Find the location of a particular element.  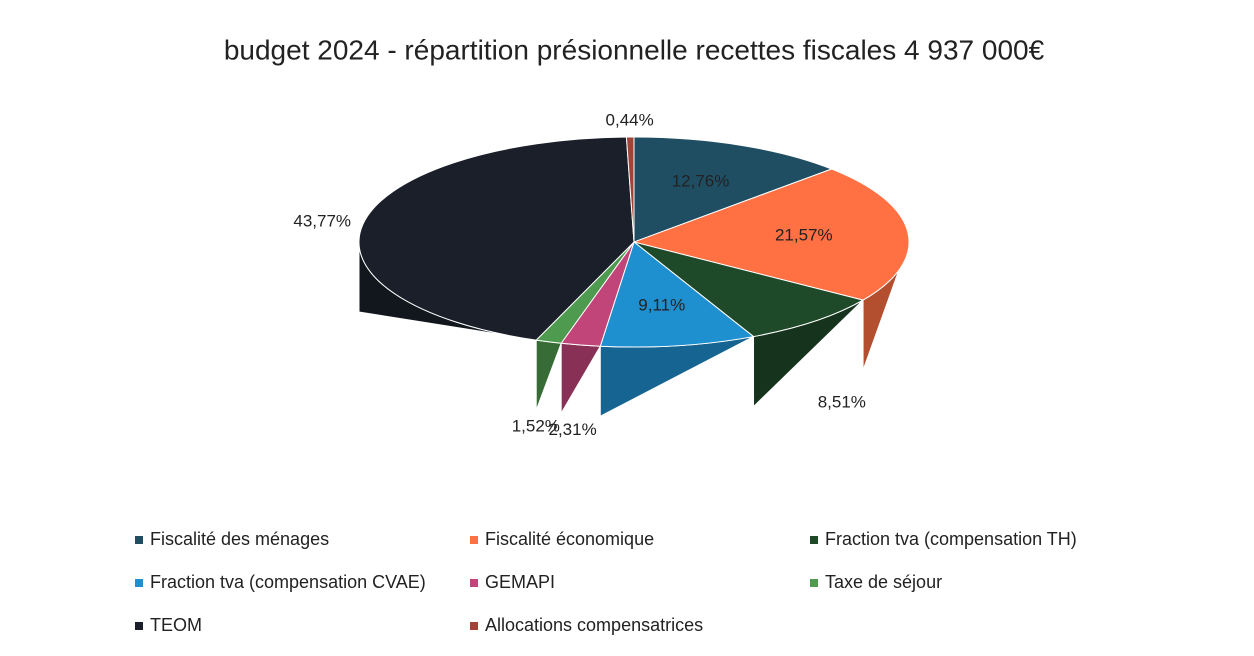

data-label: 0,44% is located at coordinates (630, 120).